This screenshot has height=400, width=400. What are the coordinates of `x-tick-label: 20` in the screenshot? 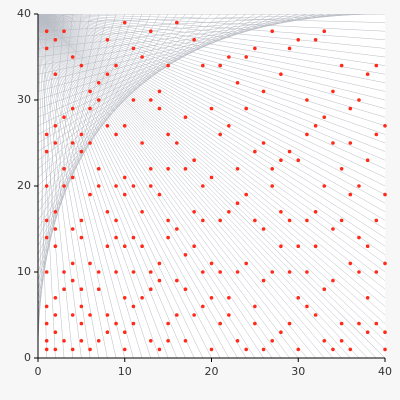 It's located at (212, 371).